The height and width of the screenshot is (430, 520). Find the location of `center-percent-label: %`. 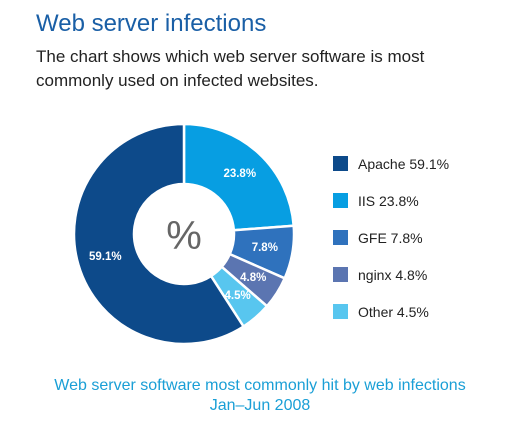

center-percent-label: % is located at coordinates (184, 236).